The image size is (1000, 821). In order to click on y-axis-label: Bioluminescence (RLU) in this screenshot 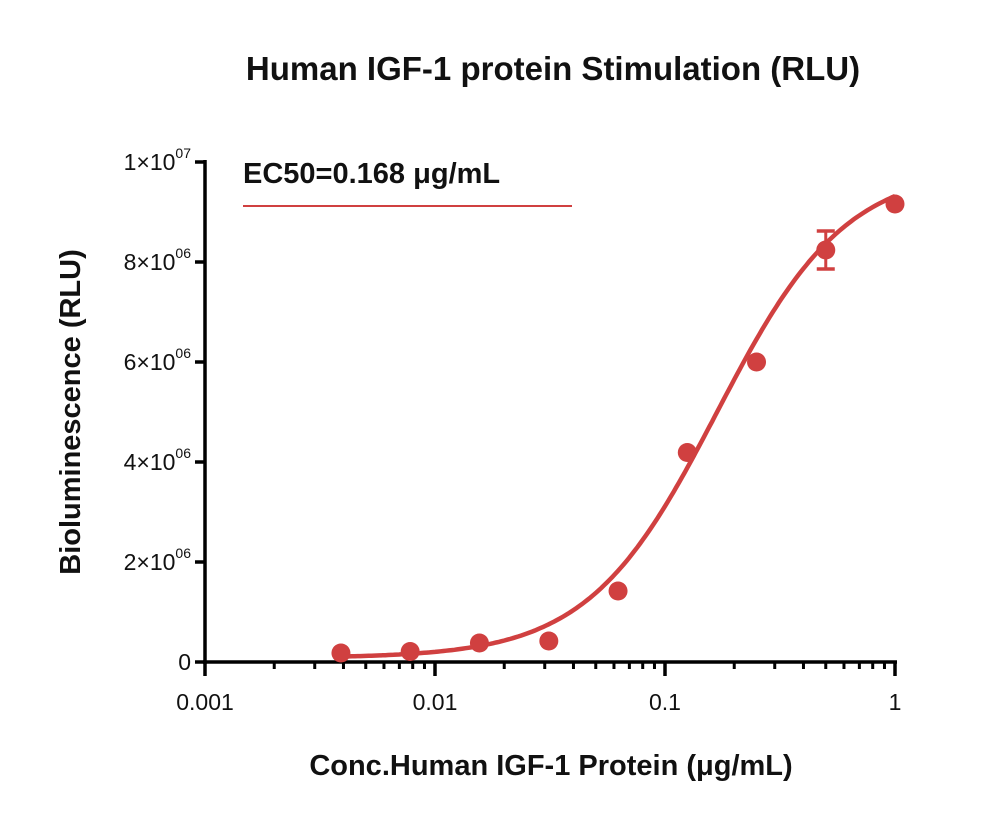, I will do `click(71, 412)`.